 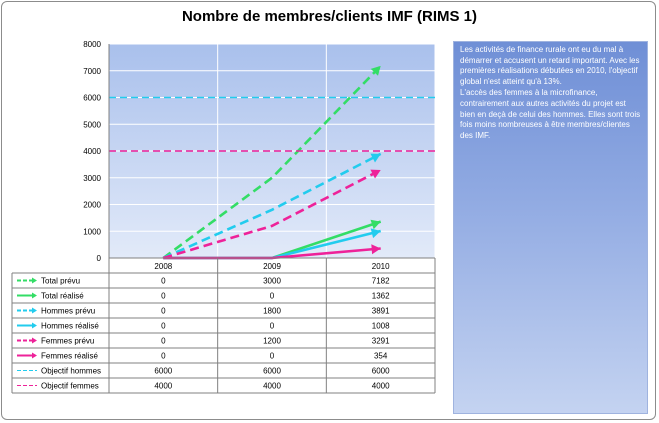 What do you see at coordinates (62, 296) in the screenshot?
I see `legend-label: Total réalisé` at bounding box center [62, 296].